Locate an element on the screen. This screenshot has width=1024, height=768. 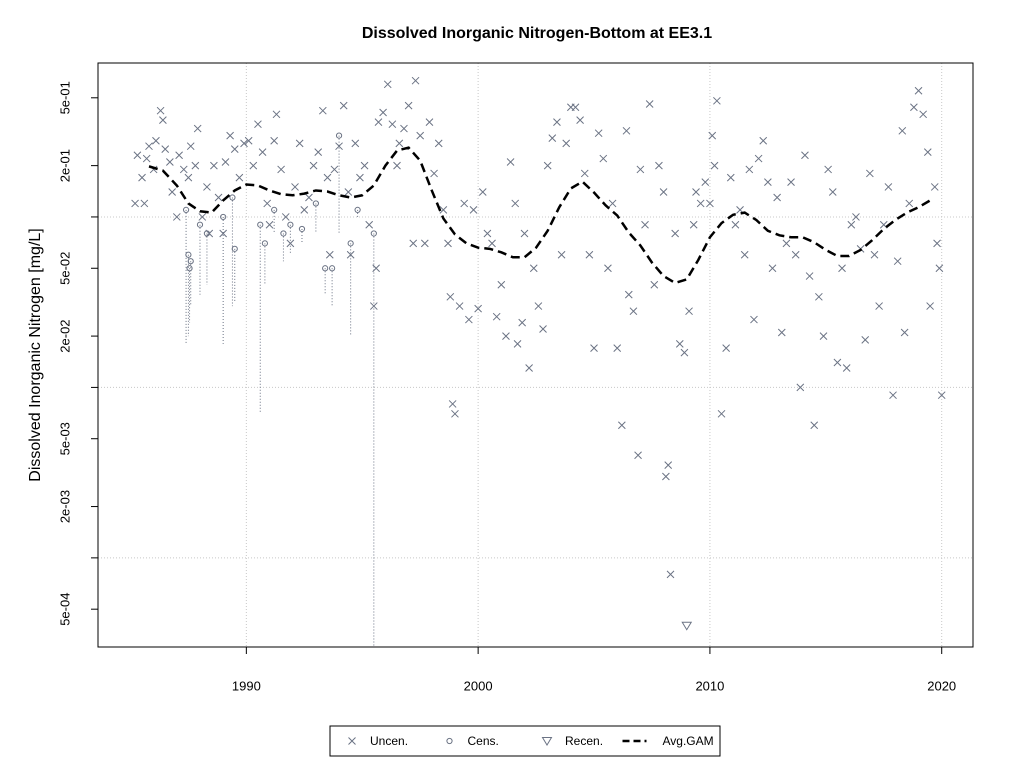
y-tick-label: 5e-01 is located at coordinates (64, 97).